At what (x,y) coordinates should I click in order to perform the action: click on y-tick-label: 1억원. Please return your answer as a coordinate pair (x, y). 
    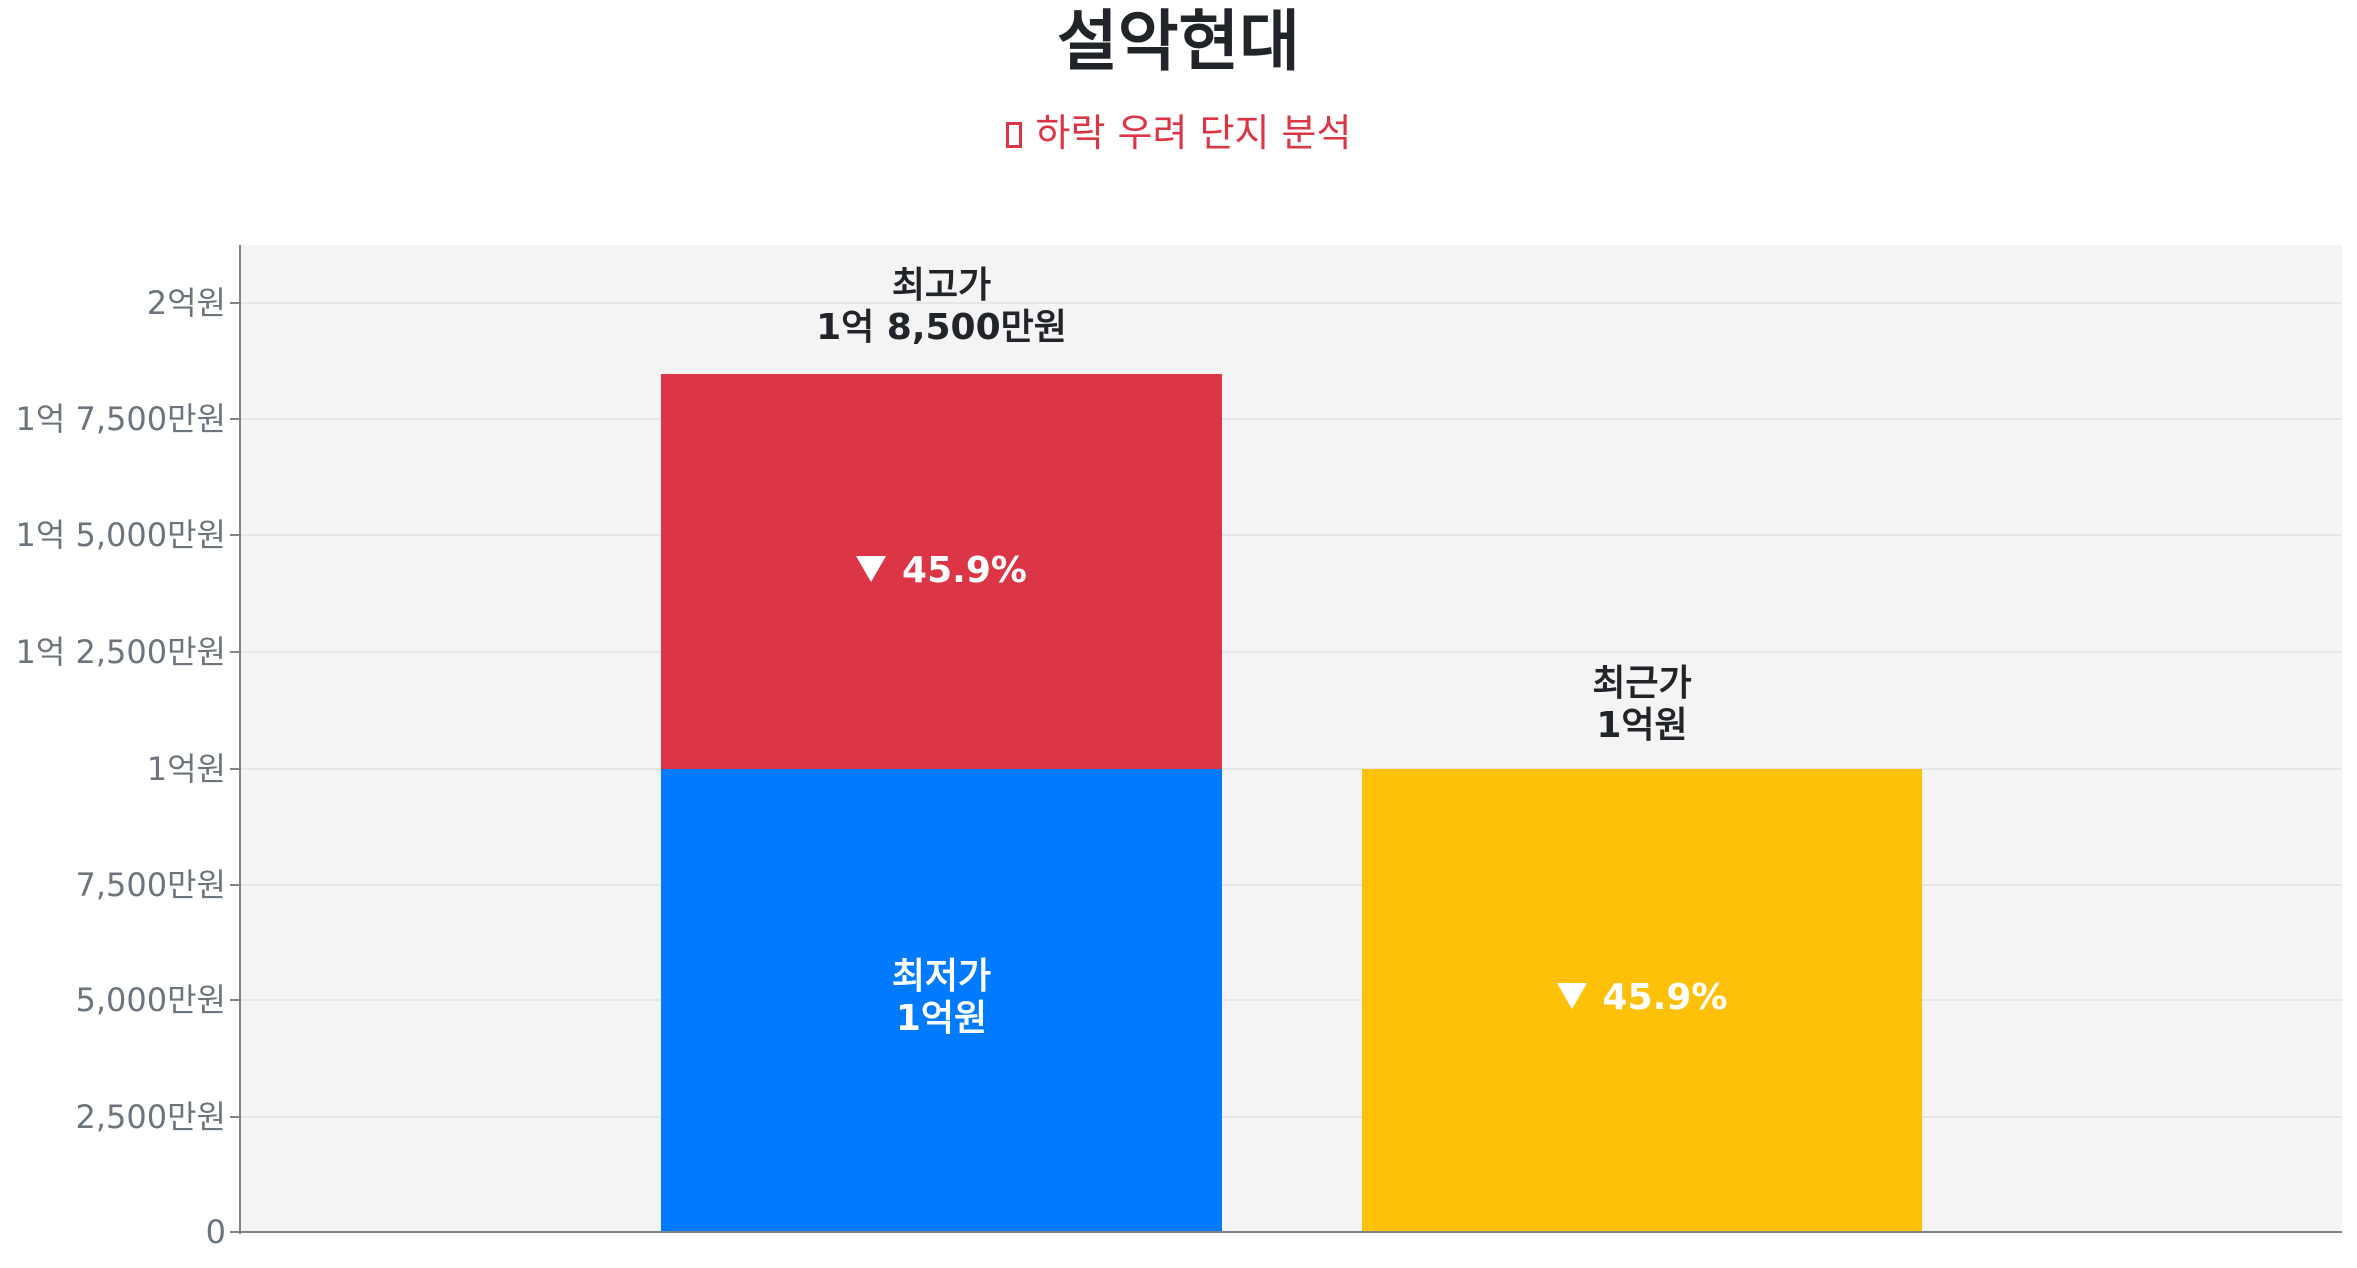
    Looking at the image, I should click on (186, 769).